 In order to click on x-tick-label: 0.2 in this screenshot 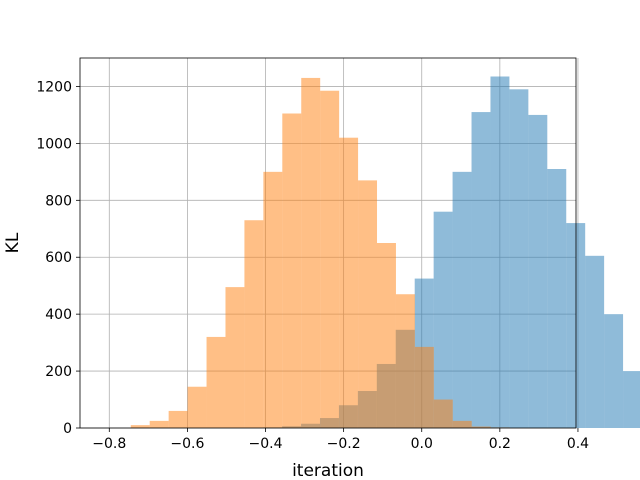, I will do `click(500, 444)`.